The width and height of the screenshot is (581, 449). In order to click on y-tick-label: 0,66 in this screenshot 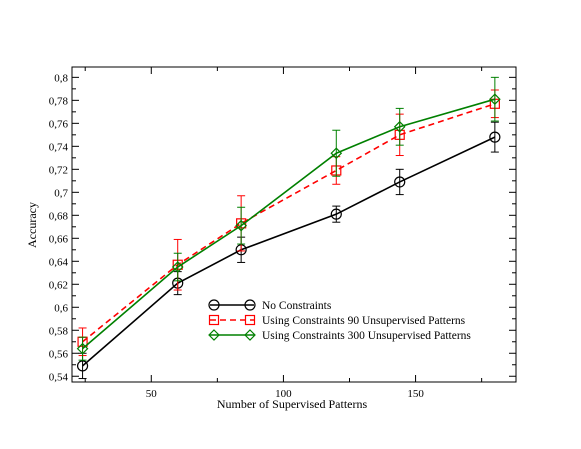, I will do `click(59, 239)`.